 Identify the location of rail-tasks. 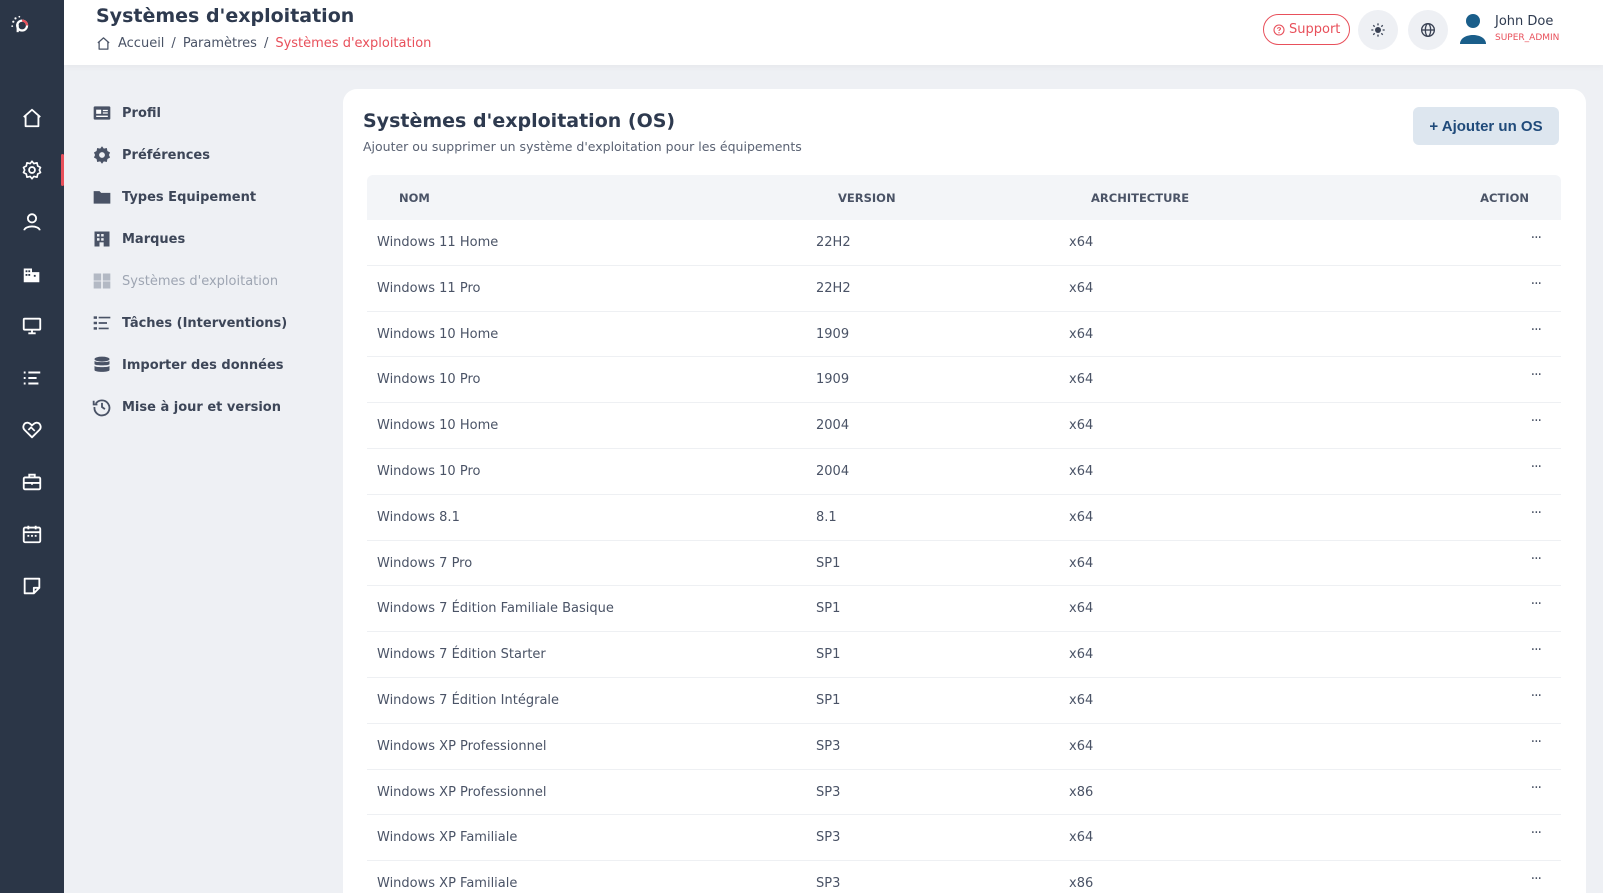
(32, 378).